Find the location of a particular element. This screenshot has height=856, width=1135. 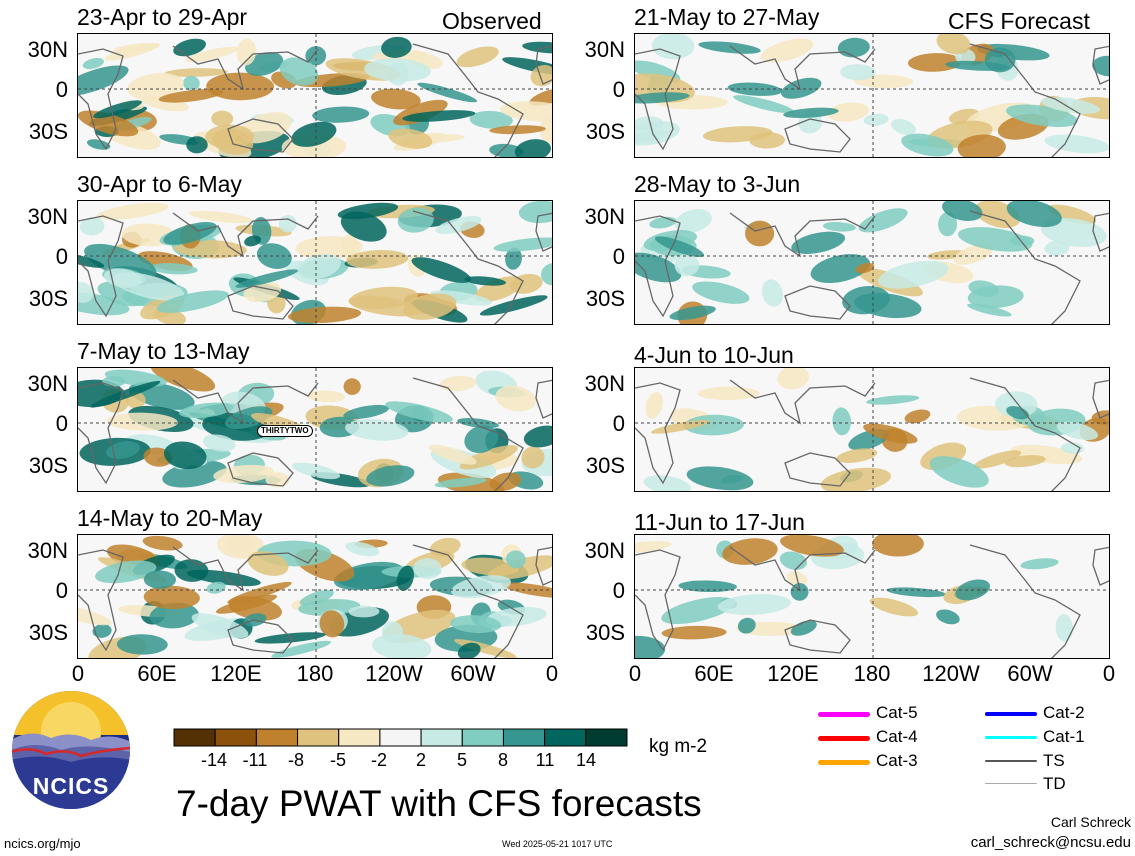

legend-label-cat3: Cat-3 is located at coordinates (897, 760).